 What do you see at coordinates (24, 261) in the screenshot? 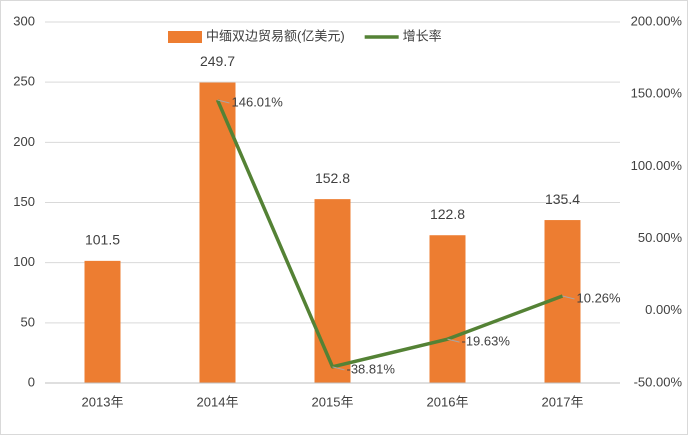
I see `y-tick-label: 100` at bounding box center [24, 261].